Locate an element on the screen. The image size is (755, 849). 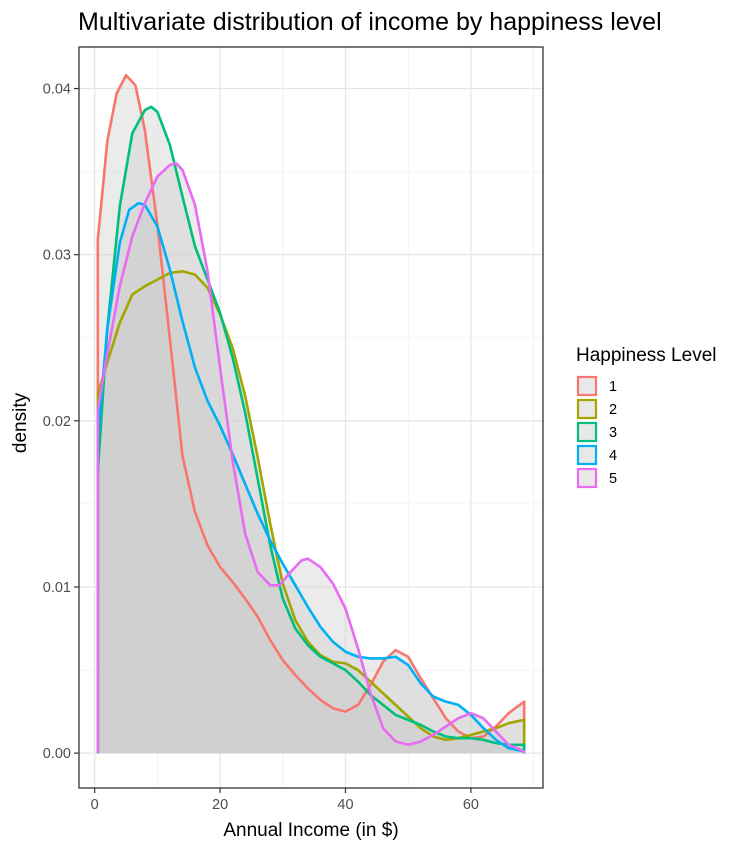
legend-label-2: 2 is located at coordinates (613, 410).